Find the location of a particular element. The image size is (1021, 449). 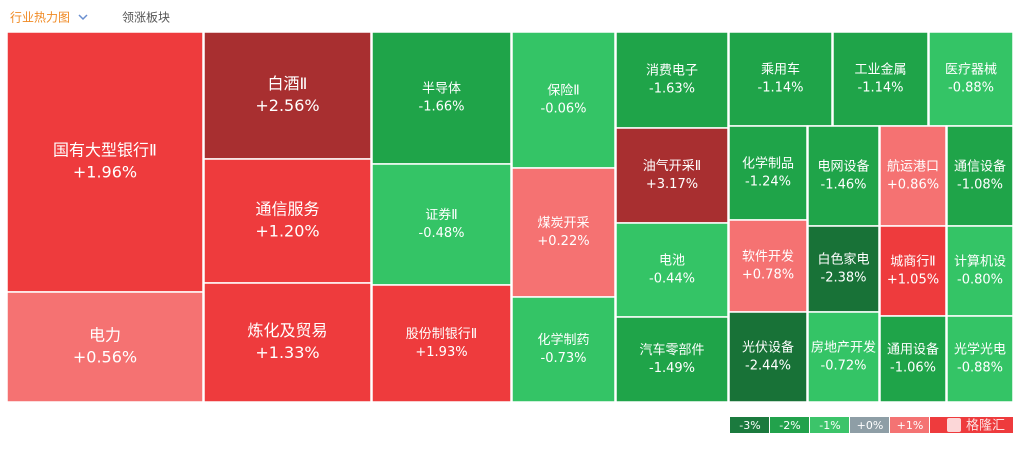

tile-label: 计算机设 is located at coordinates (980, 261).